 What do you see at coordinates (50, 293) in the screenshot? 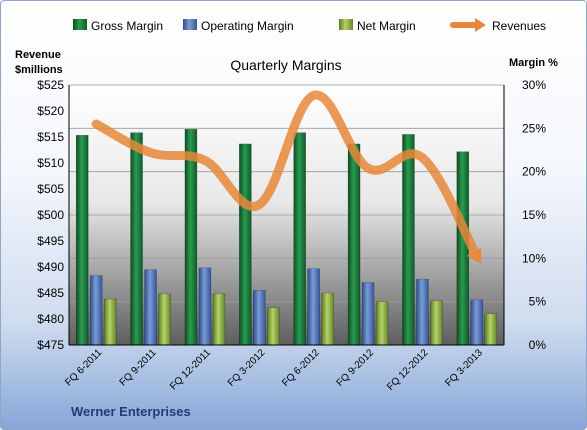
I see `left-tick-label: $485` at bounding box center [50, 293].